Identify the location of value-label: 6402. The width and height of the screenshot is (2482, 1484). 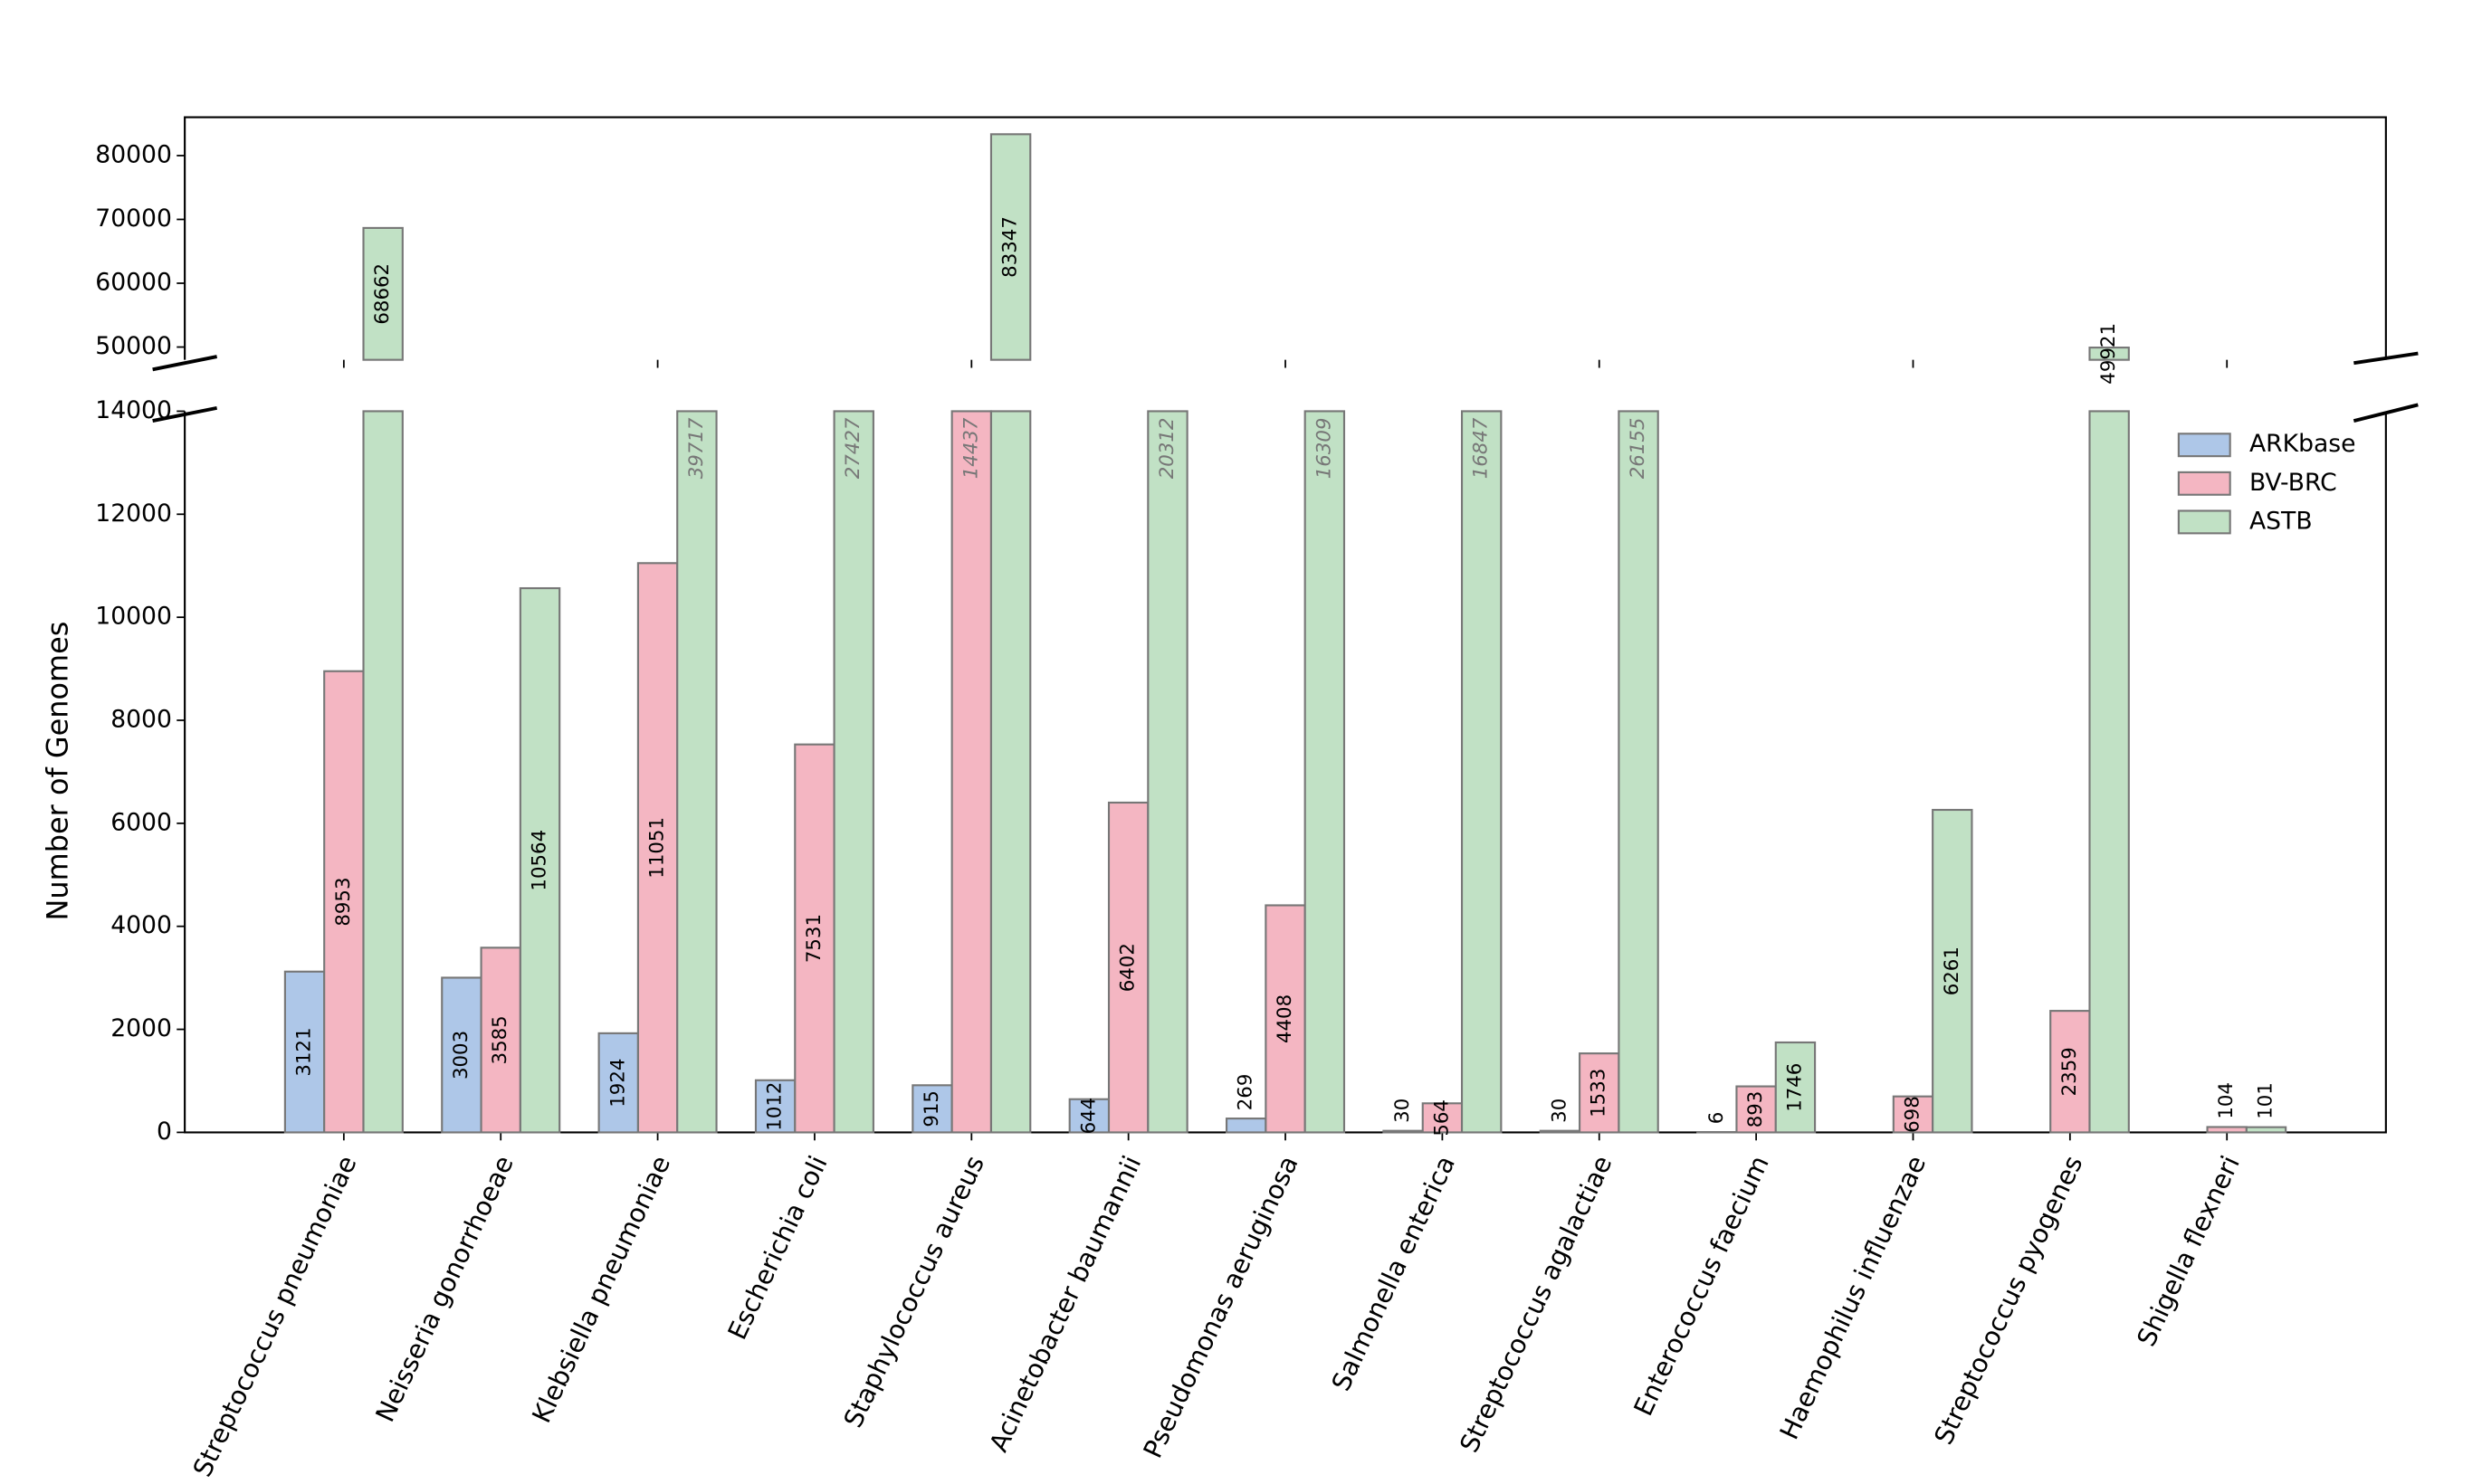
(1128, 967).